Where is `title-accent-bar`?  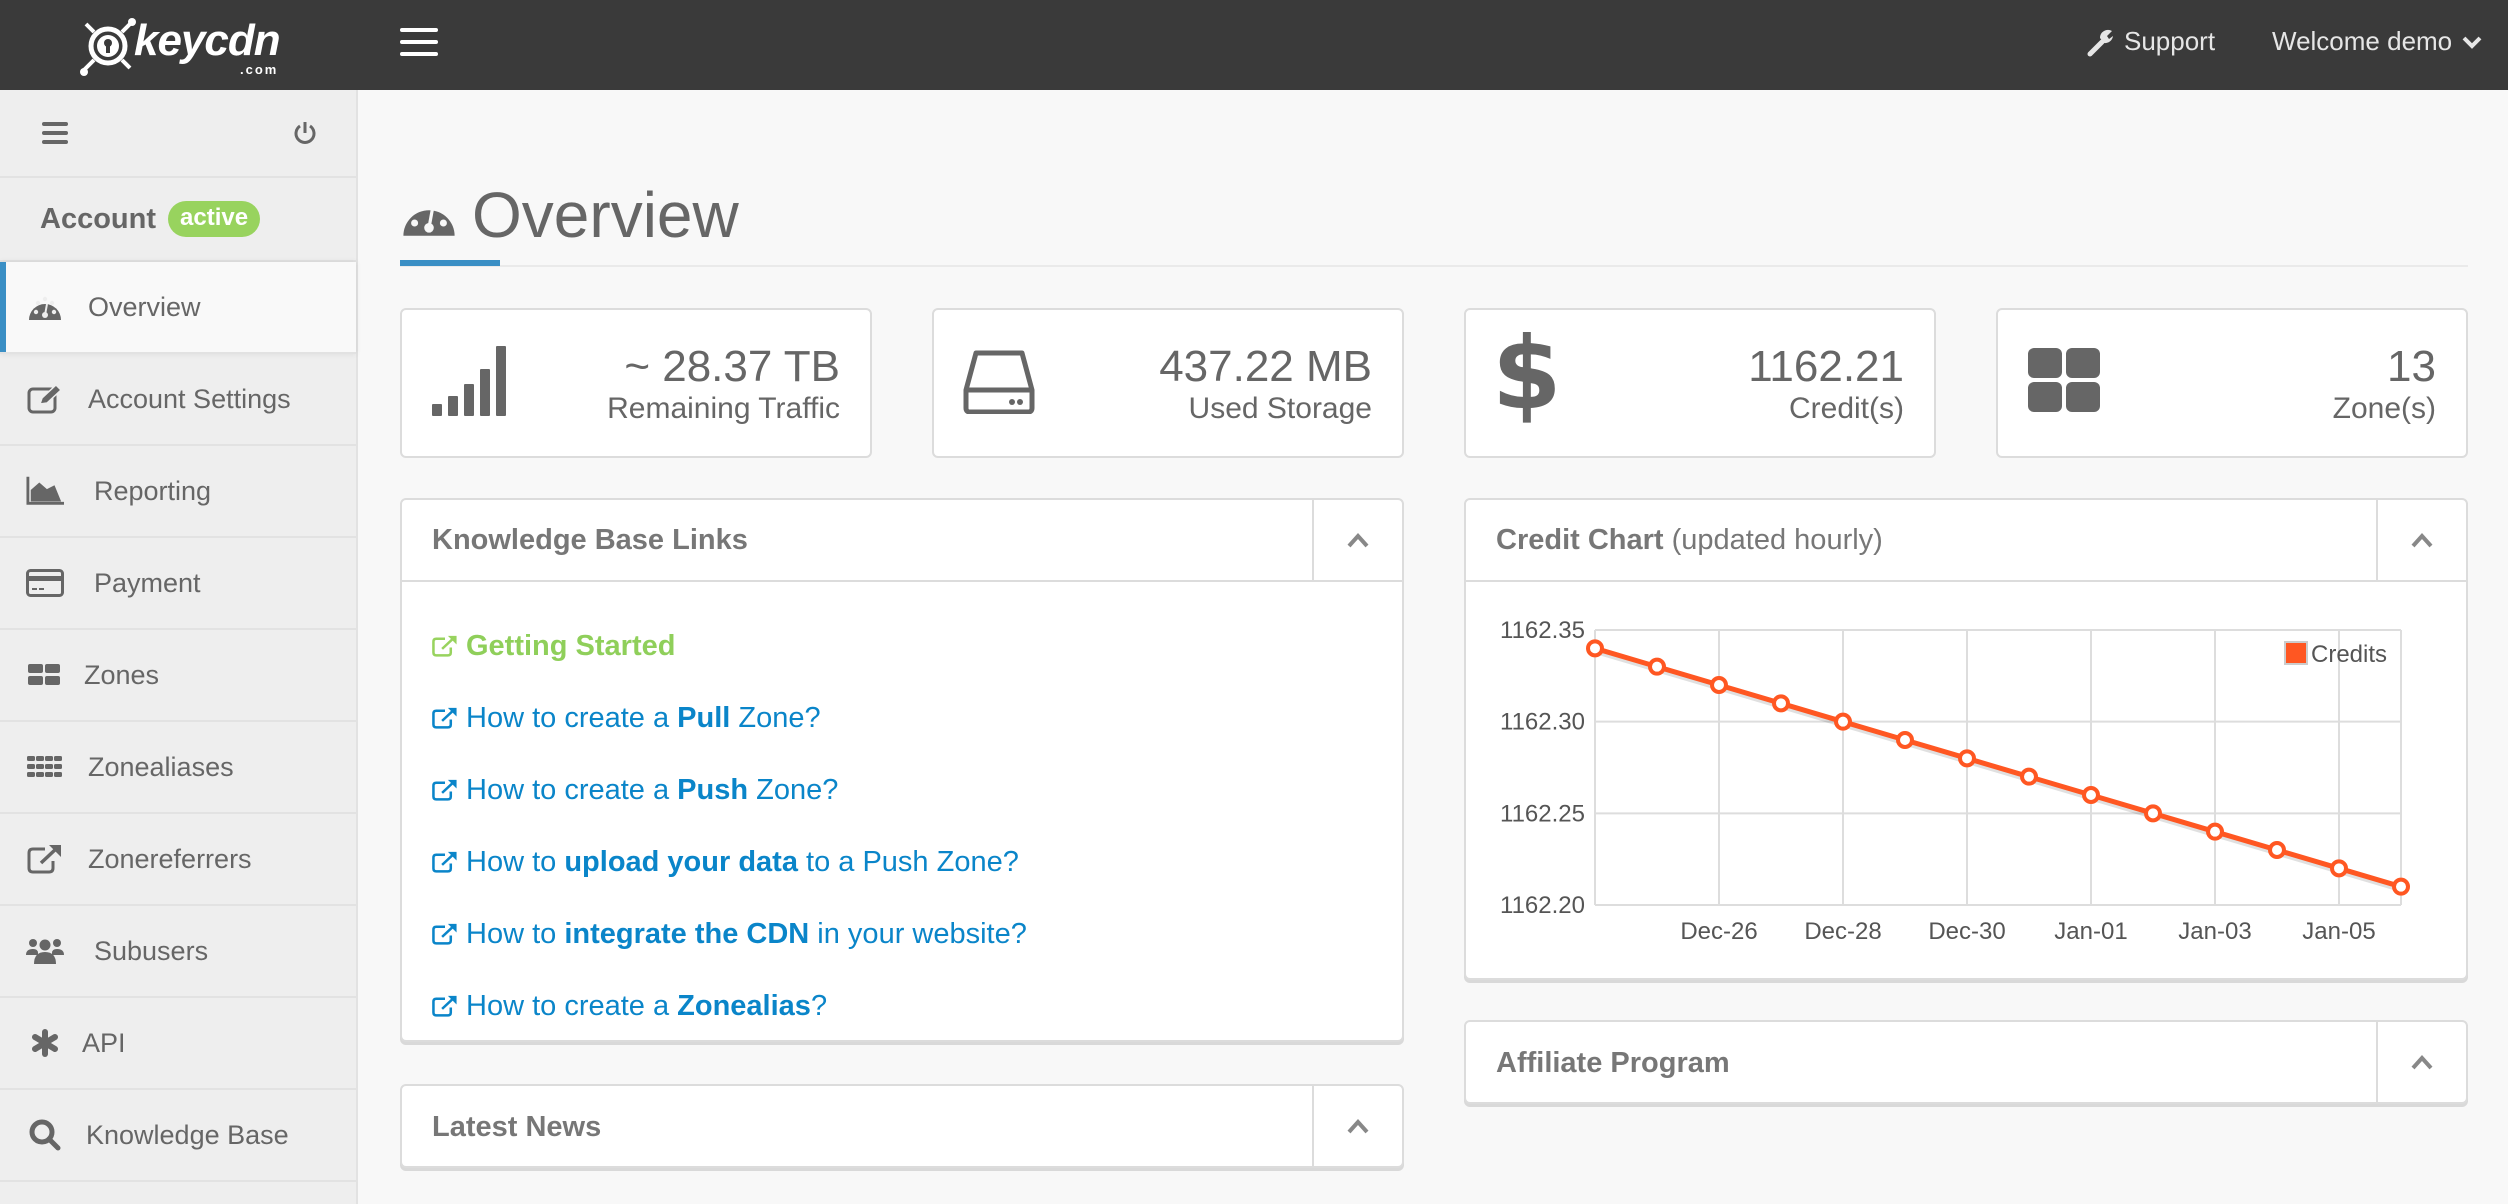 title-accent-bar is located at coordinates (450, 263).